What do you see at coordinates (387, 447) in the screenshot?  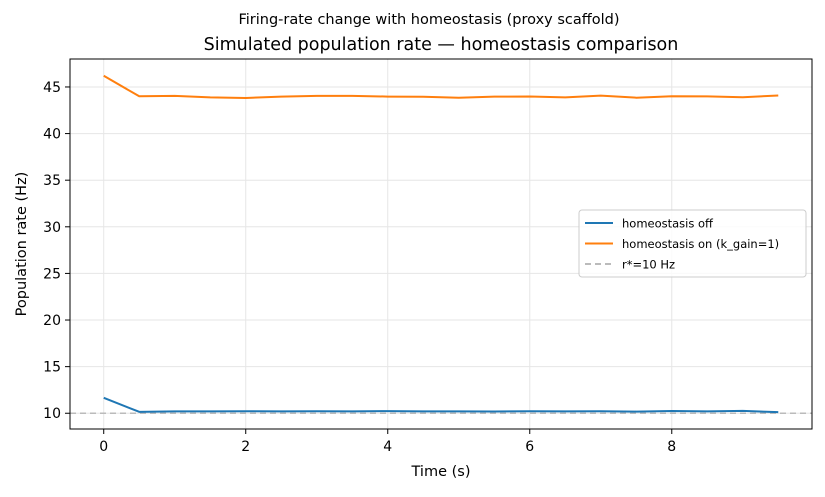 I see `x-tick-label: 4` at bounding box center [387, 447].